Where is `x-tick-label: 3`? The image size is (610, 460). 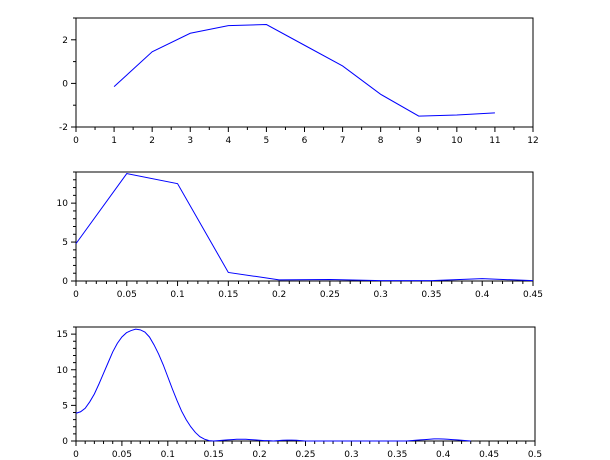
x-tick-label: 3 is located at coordinates (190, 141).